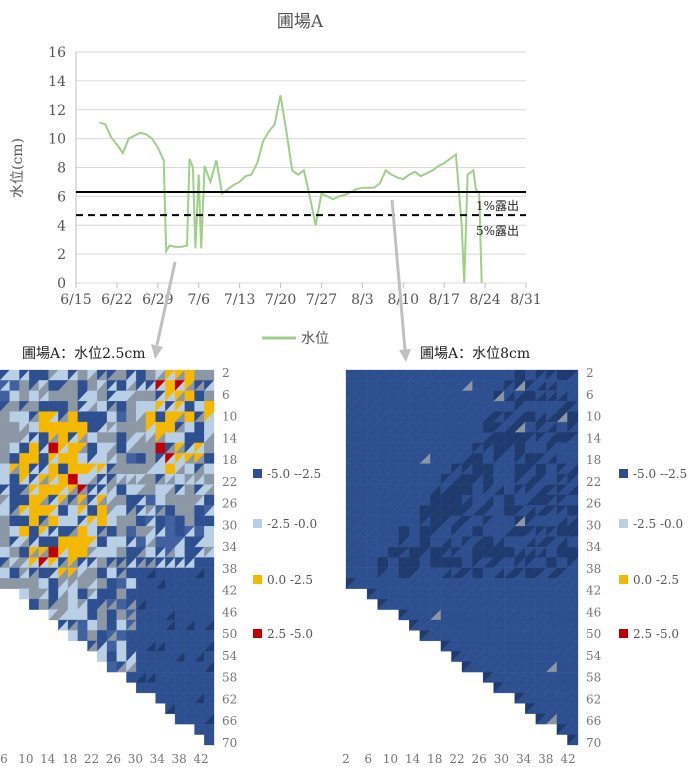 The height and width of the screenshot is (767, 690). What do you see at coordinates (57, 168) in the screenshot?
I see `line-chart-y-ticks: 0 2 4 6 8 10 12 14 16` at bounding box center [57, 168].